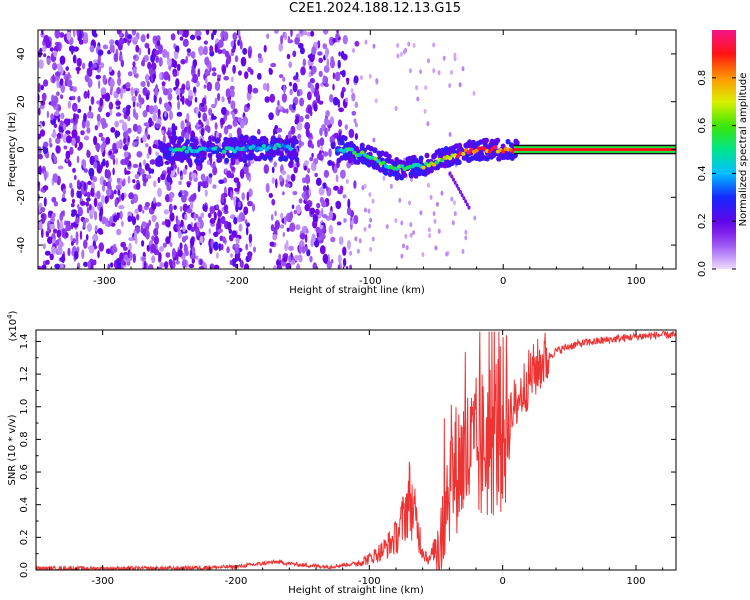 The width and height of the screenshot is (750, 600). Describe the element at coordinates (21, 101) in the screenshot. I see `y-tick-label: 20` at that location.